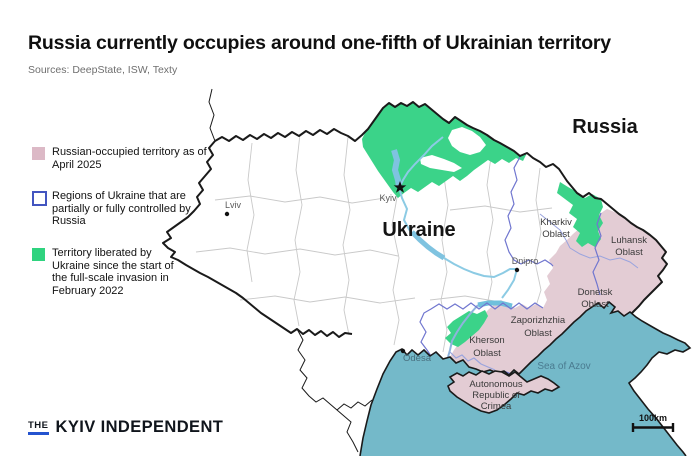 This screenshot has width=700, height=456. I want to click on zaporizhzhia-oblast-label: Zaporizhzhia, so click(538, 320).